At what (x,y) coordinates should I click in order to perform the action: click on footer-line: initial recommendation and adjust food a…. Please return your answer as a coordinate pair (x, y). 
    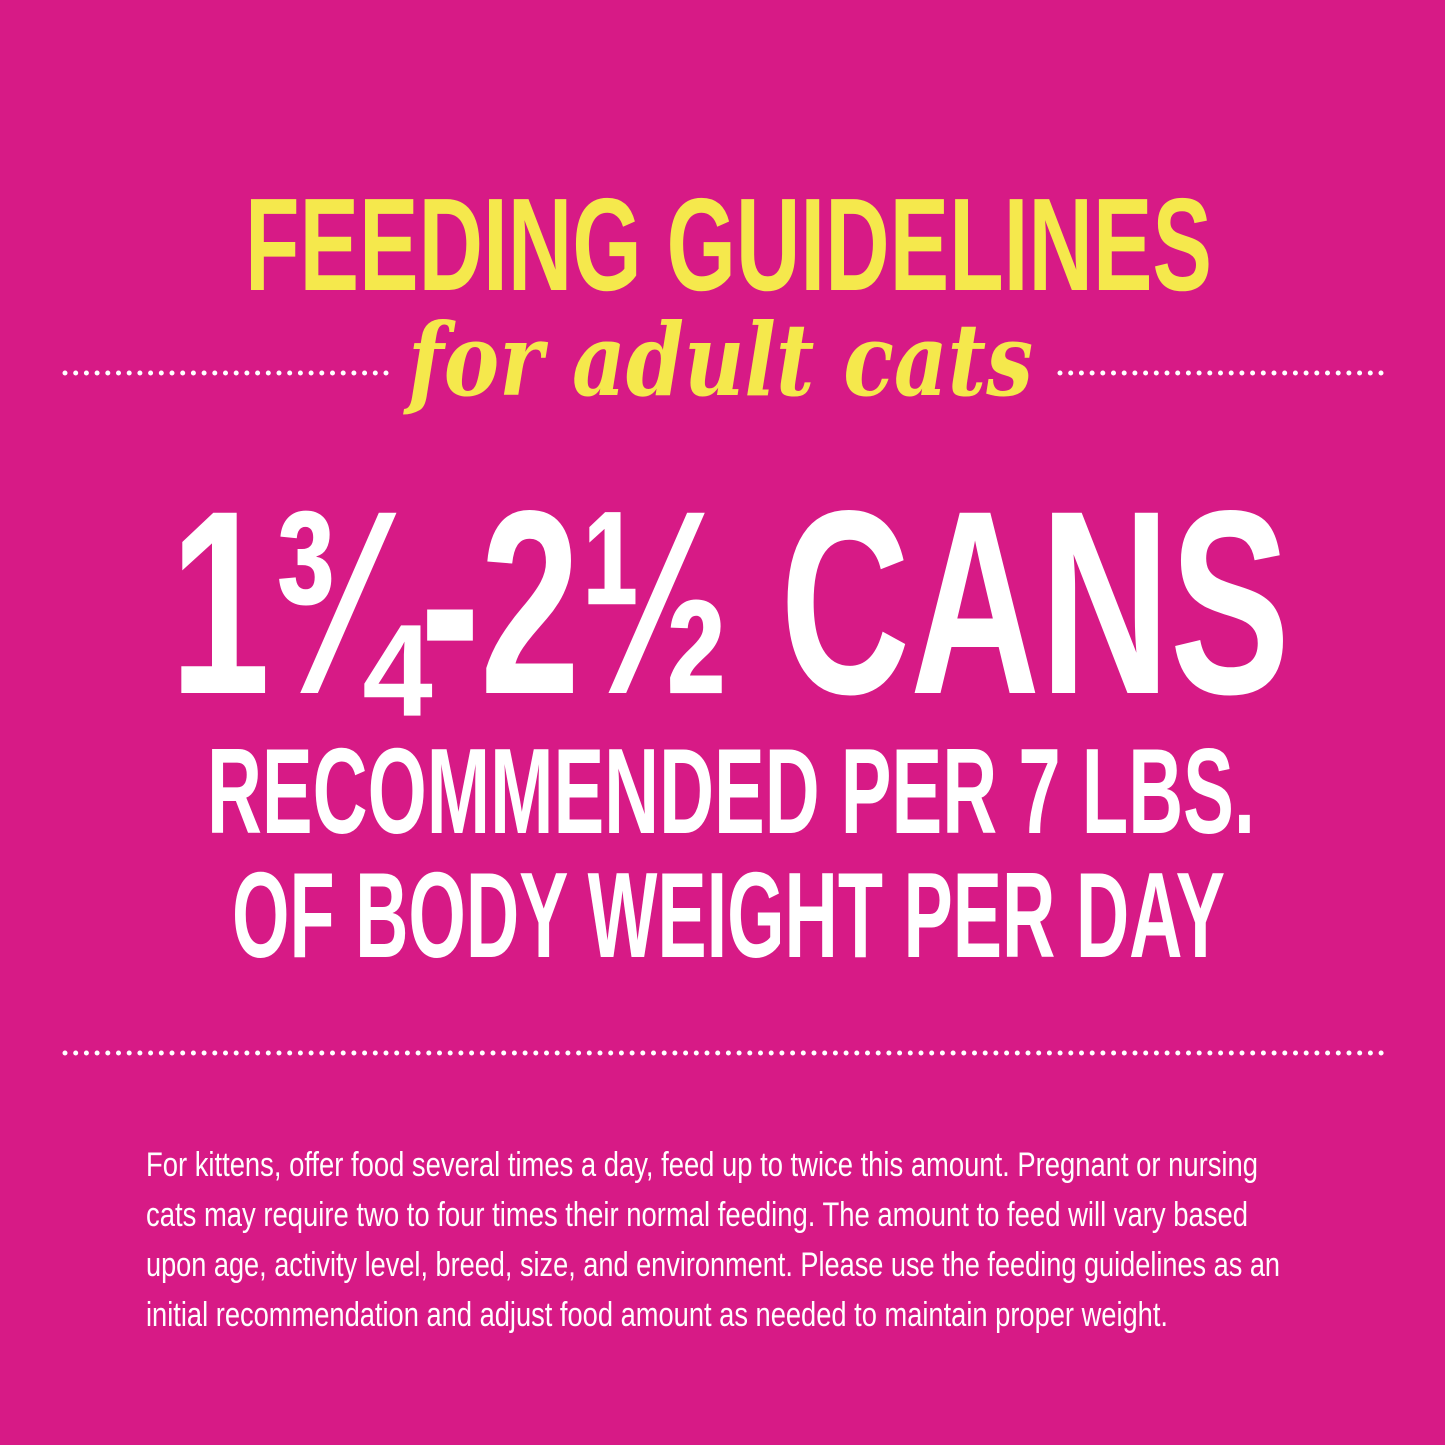
    Looking at the image, I should click on (657, 1315).